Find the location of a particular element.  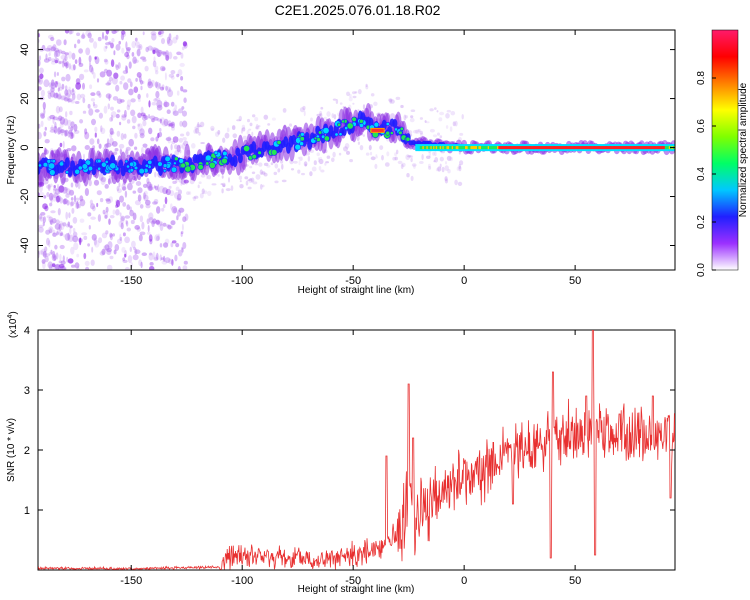

ridge-core is located at coordinates (384, 125).